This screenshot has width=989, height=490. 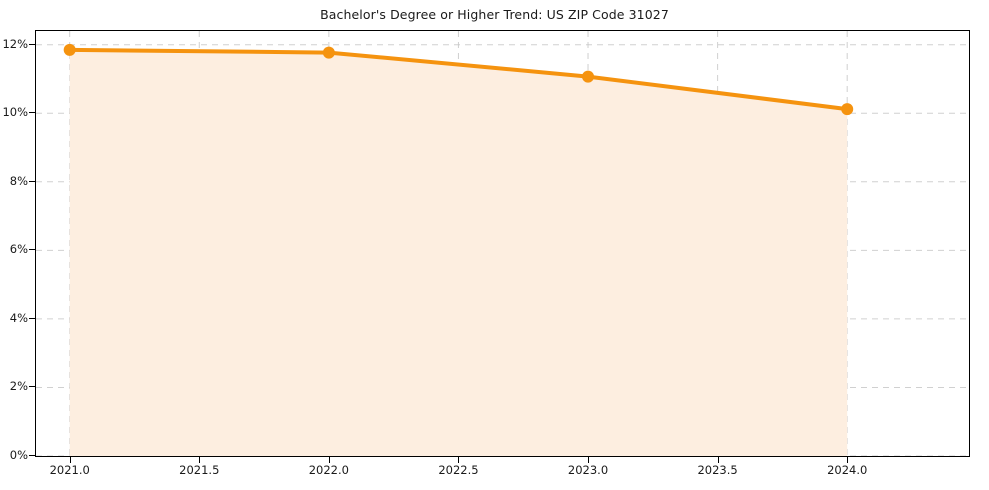 I want to click on y-axis-tick-labels: 0% 2% 4% 6% 8% 10% 12%, so click(x=14, y=245).